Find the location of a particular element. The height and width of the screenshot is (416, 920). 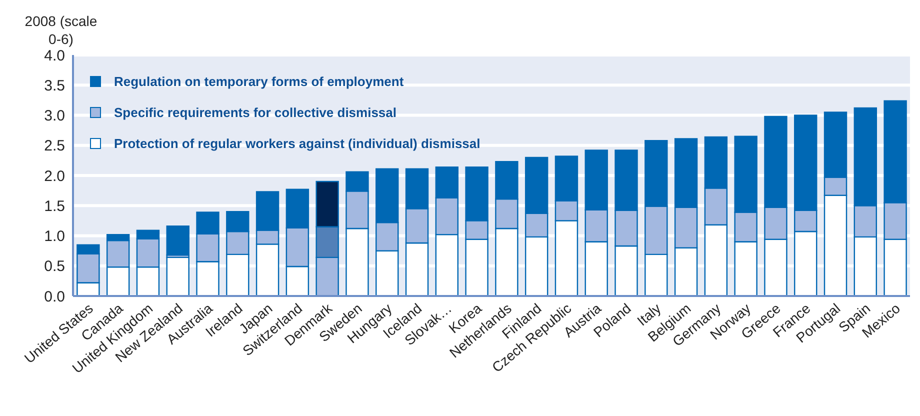

y-tick-label: 0.0 is located at coordinates (54, 297).